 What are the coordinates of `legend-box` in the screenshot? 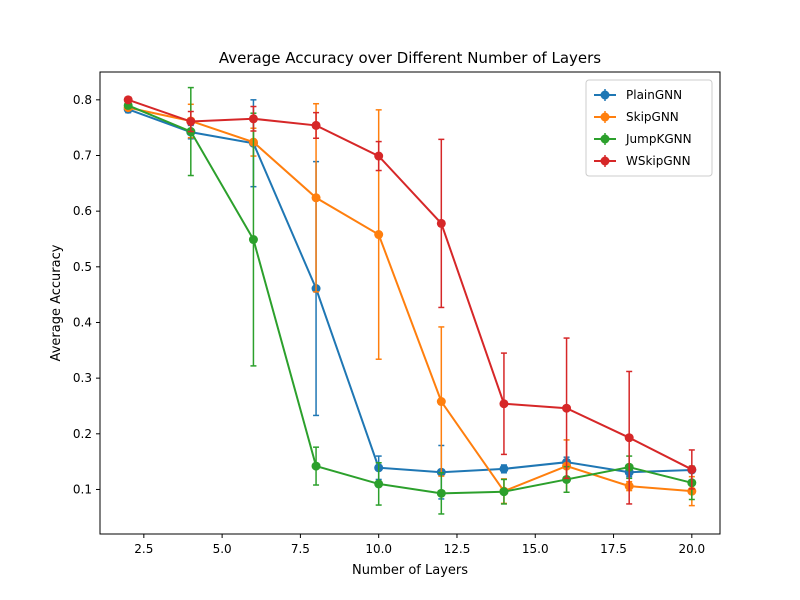 It's located at (649, 128).